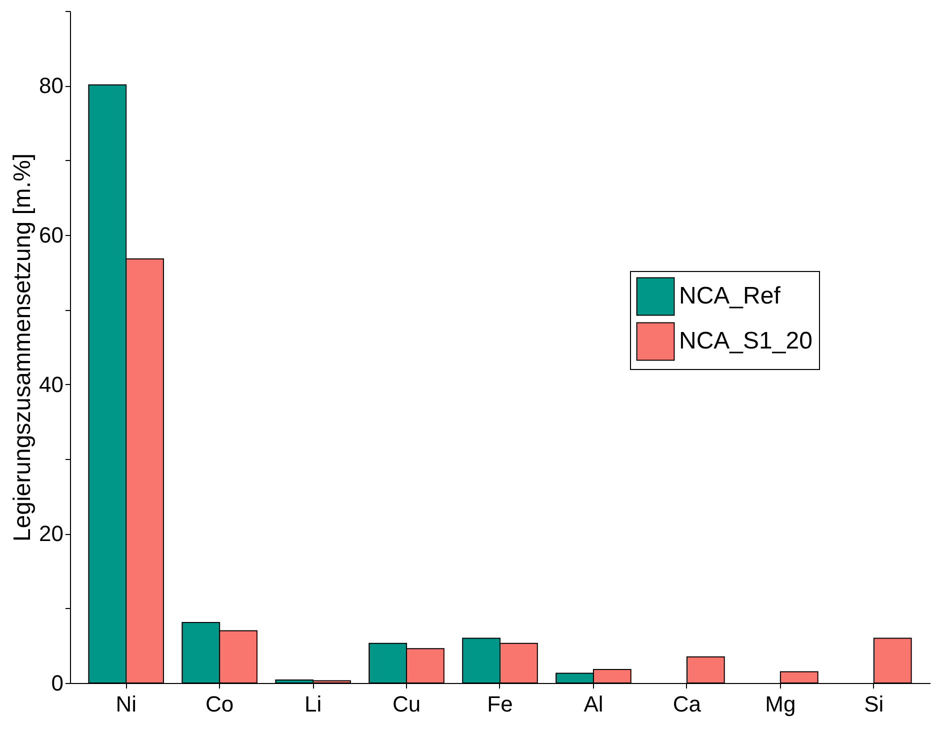 Image resolution: width=948 pixels, height=731 pixels. I want to click on y-tick-label: 60, so click(51, 235).